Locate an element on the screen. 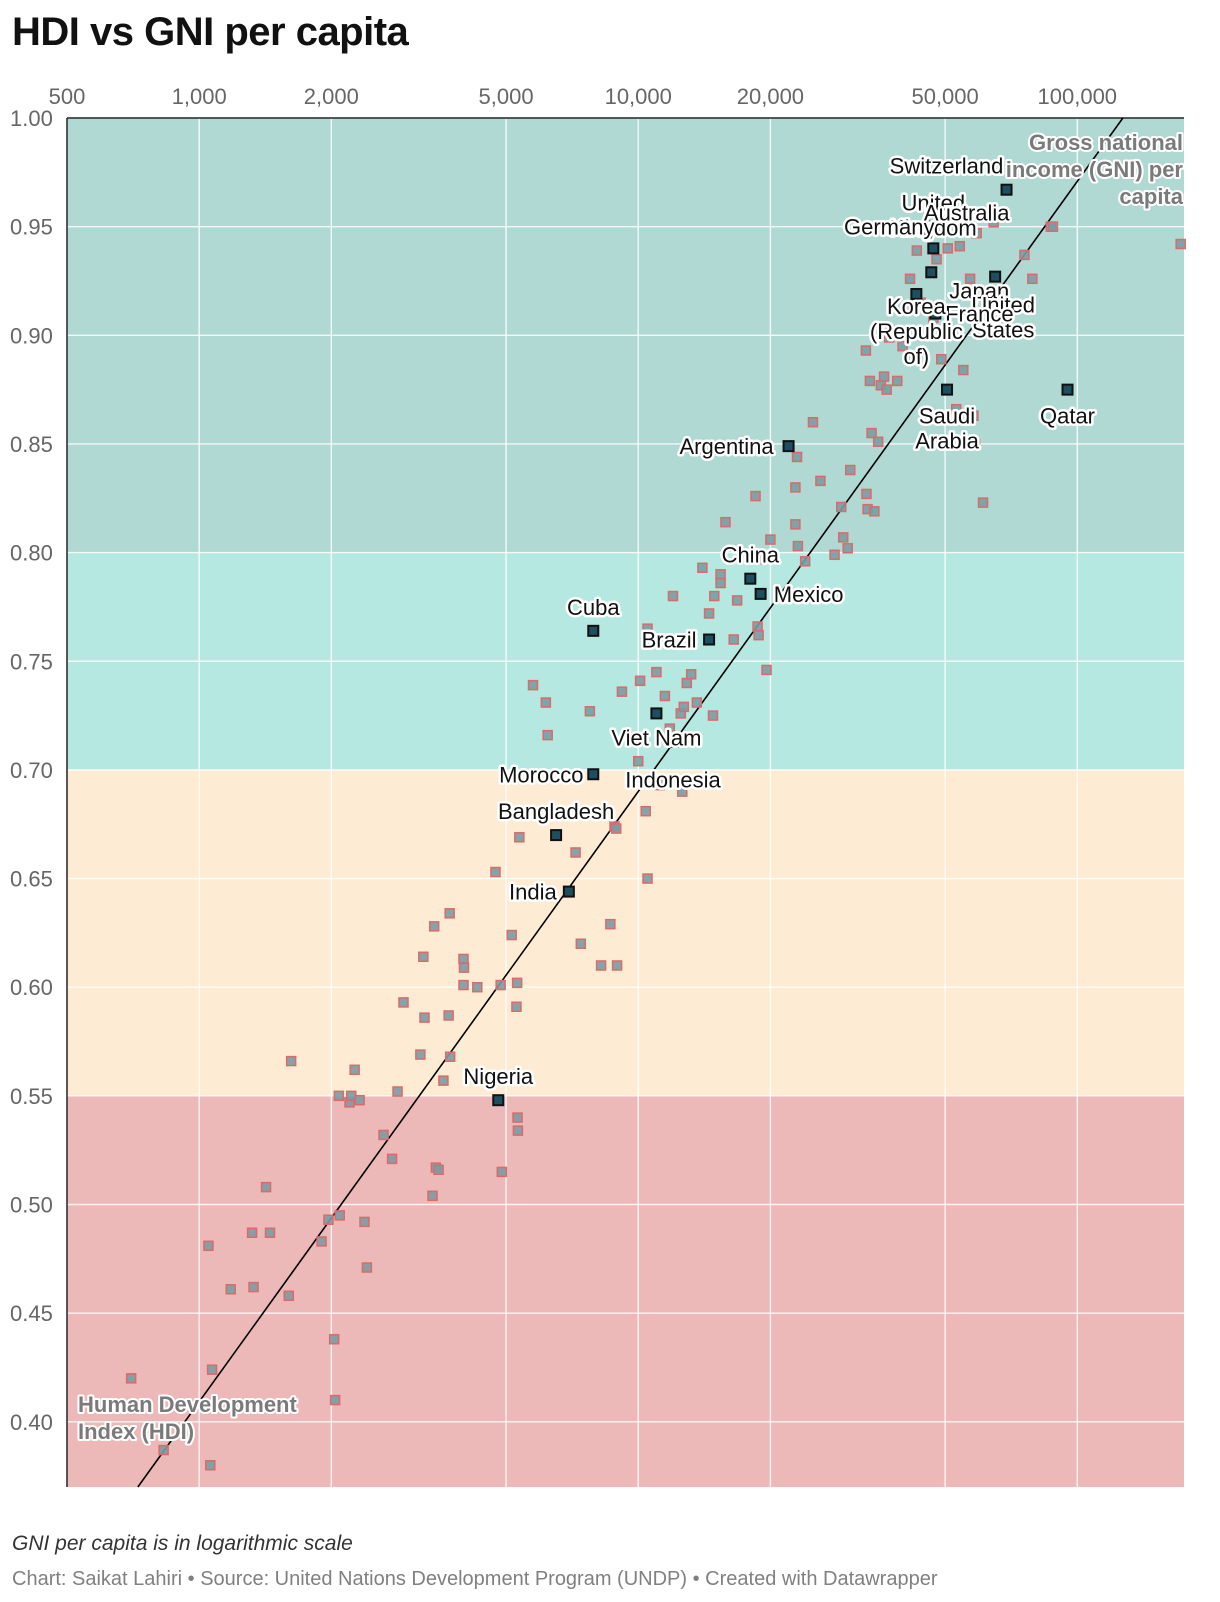 The height and width of the screenshot is (1602, 1220). country-label-switzerland: Switzerland is located at coordinates (947, 166).